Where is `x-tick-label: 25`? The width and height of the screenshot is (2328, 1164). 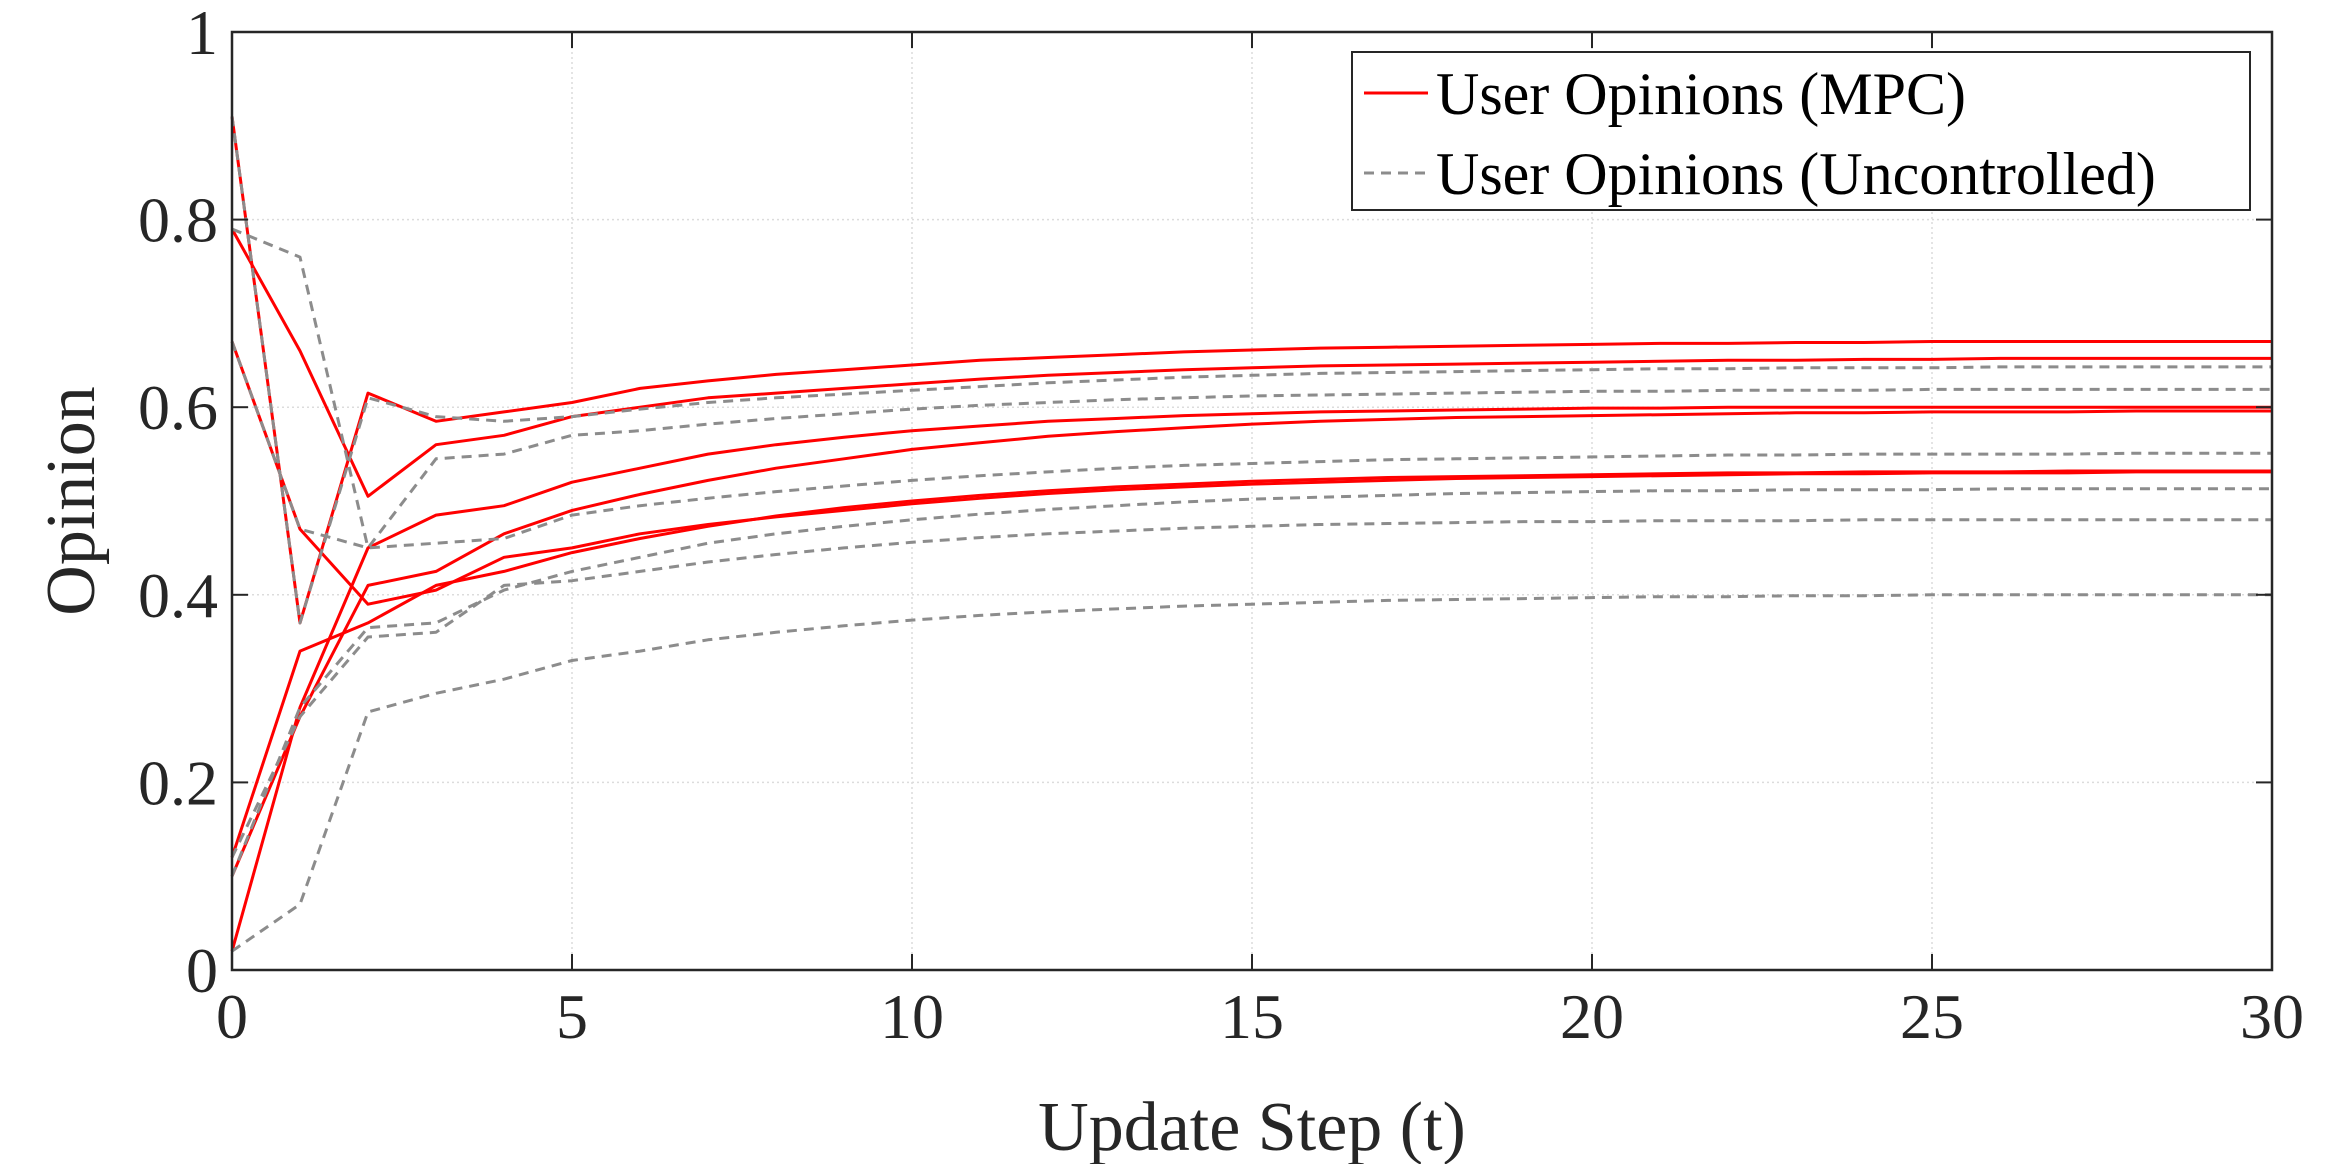
x-tick-label: 25 is located at coordinates (1932, 1016).